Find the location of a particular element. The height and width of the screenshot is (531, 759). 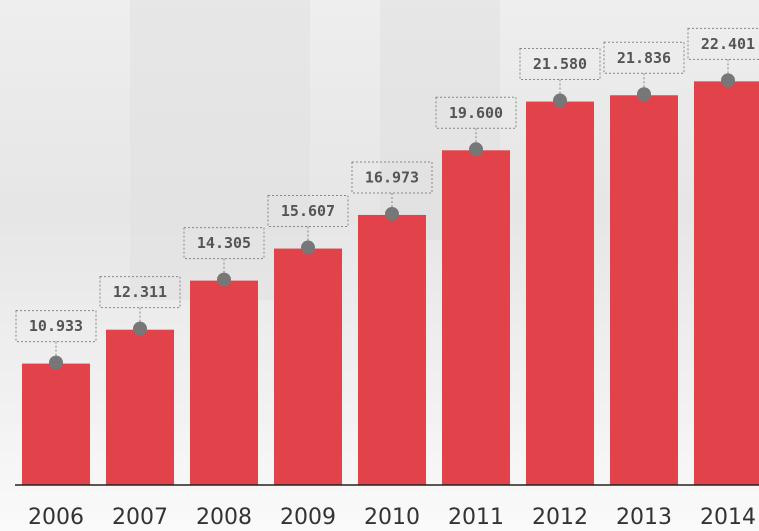

x-tick-label: 2009 is located at coordinates (308, 517).